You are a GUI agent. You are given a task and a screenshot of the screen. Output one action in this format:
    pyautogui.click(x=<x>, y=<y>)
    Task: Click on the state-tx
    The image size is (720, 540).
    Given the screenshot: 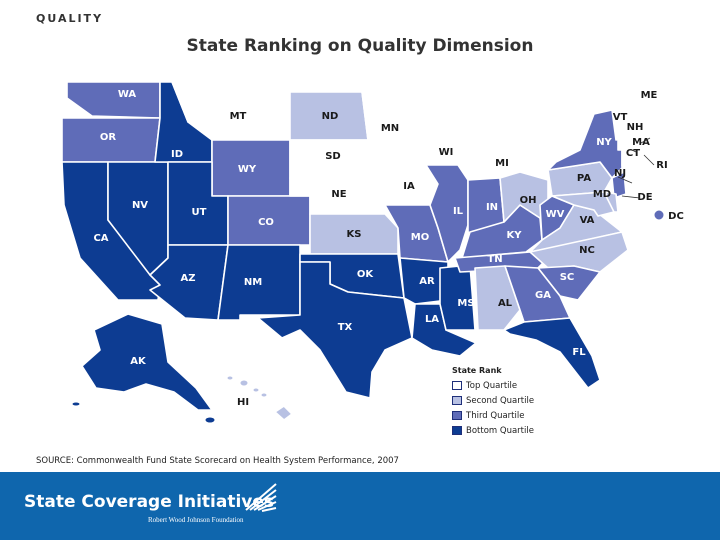 What is the action you would take?
    pyautogui.click(x=335, y=330)
    